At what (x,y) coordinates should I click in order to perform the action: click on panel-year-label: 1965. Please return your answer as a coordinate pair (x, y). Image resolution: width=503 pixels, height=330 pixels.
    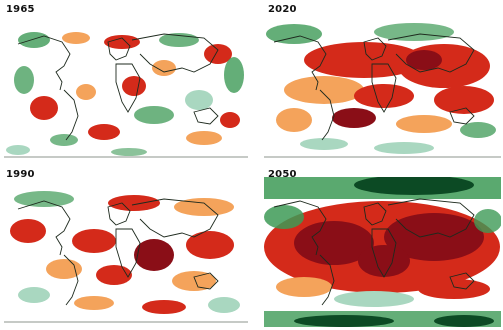
    Looking at the image, I should click on (20, 9).